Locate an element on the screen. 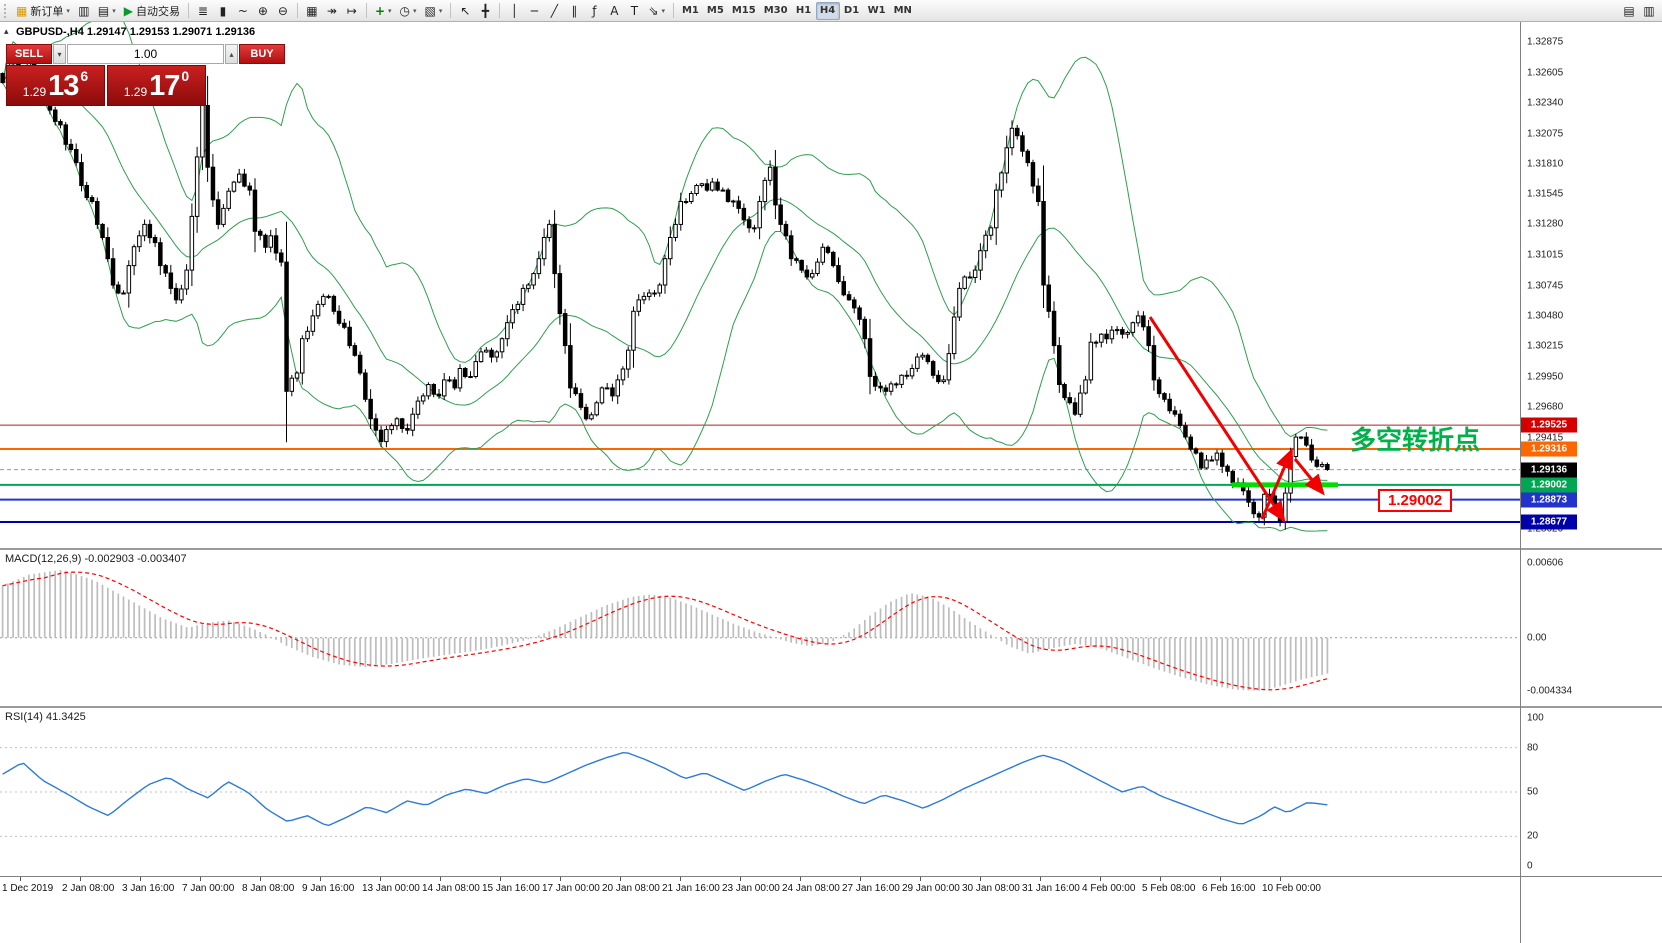  price-scale-border is located at coordinates (1520, 482).